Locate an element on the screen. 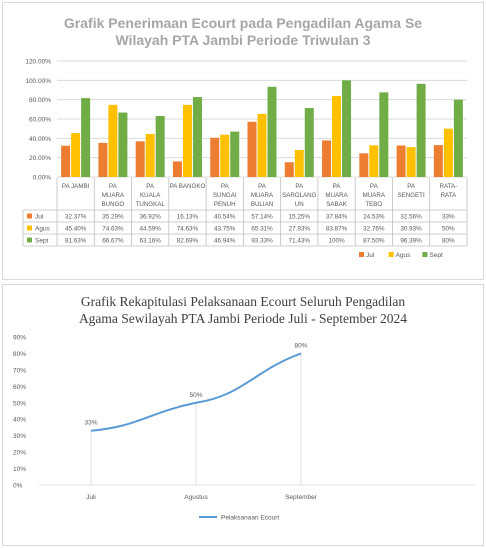  category-label: UN is located at coordinates (299, 204).